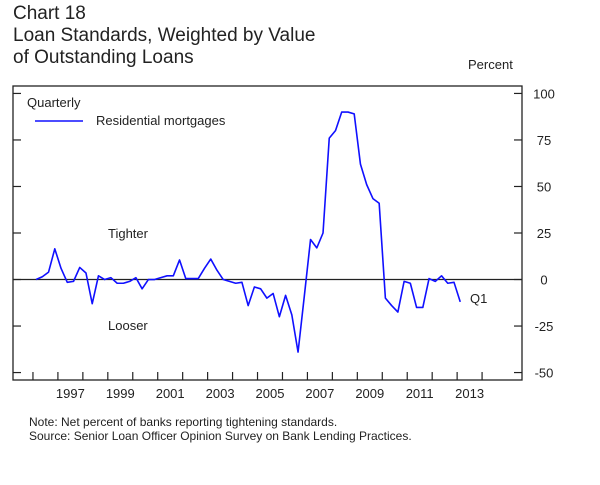 The height and width of the screenshot is (485, 600). What do you see at coordinates (490, 64) in the screenshot?
I see `y-axis-units-label: Percent` at bounding box center [490, 64].